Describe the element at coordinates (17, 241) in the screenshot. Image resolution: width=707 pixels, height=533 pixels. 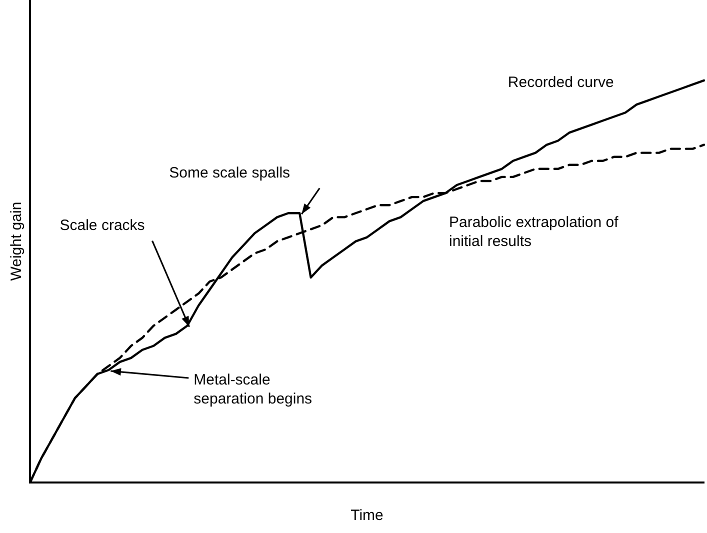
I see `y-axis-title: Weight gain` at that location.